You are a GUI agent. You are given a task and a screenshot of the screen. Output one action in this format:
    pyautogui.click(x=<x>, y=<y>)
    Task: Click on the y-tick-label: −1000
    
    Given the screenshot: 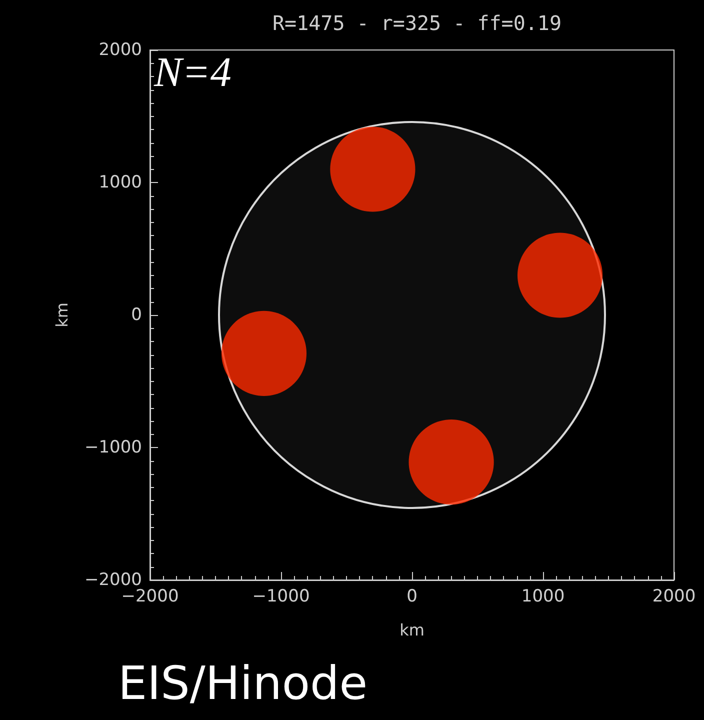 What is the action you would take?
    pyautogui.click(x=113, y=448)
    